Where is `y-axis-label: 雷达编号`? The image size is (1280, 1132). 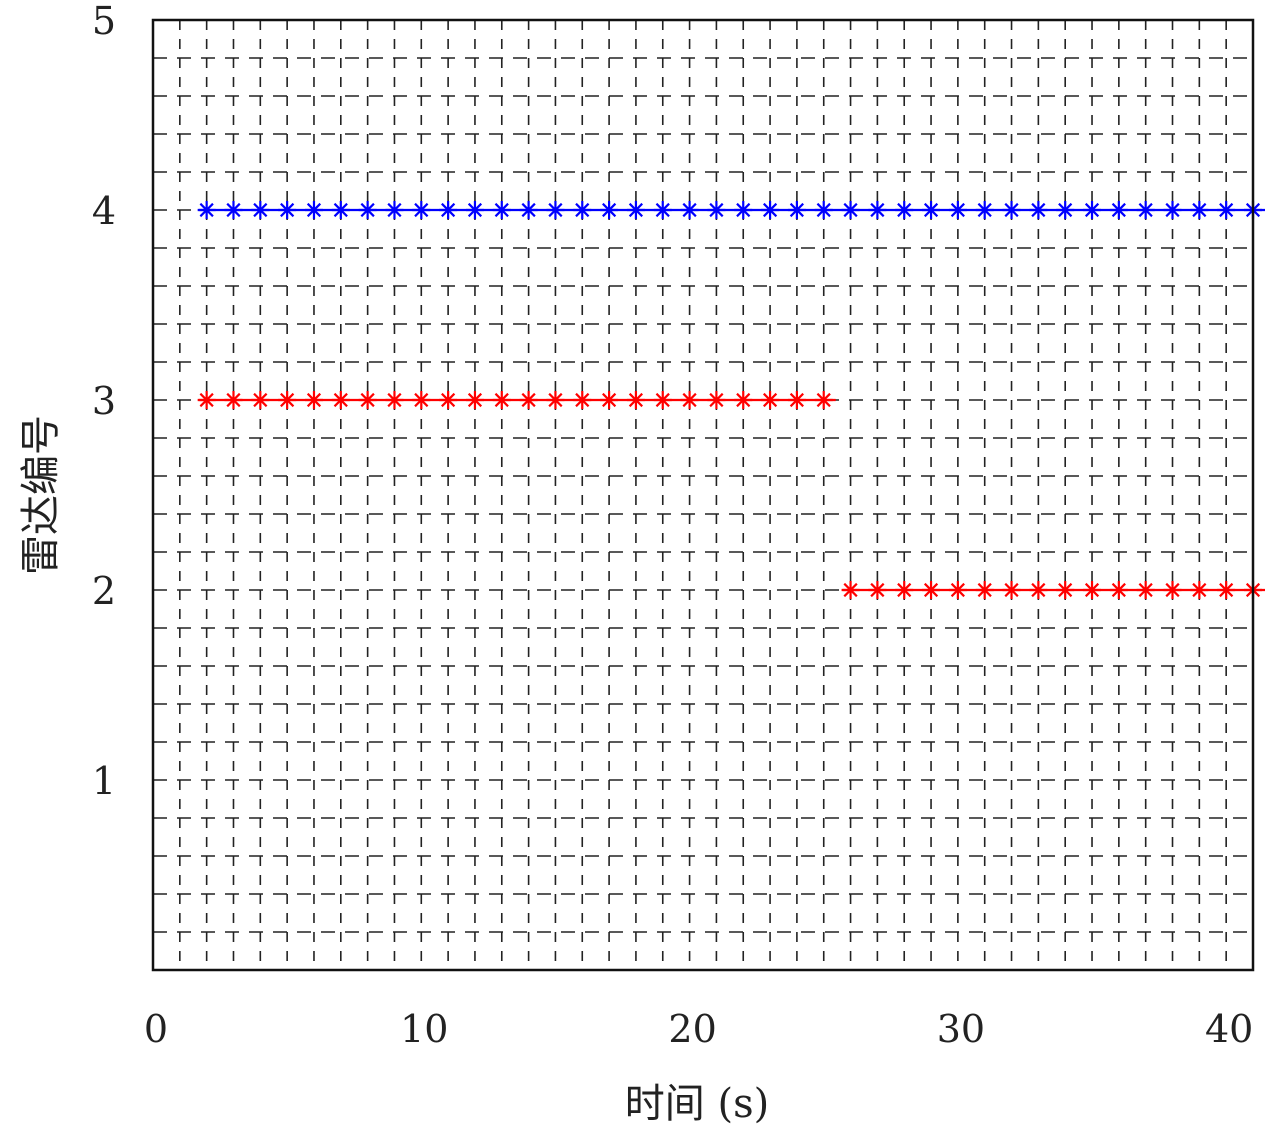 y-axis-label: 雷达编号 is located at coordinates (41, 495).